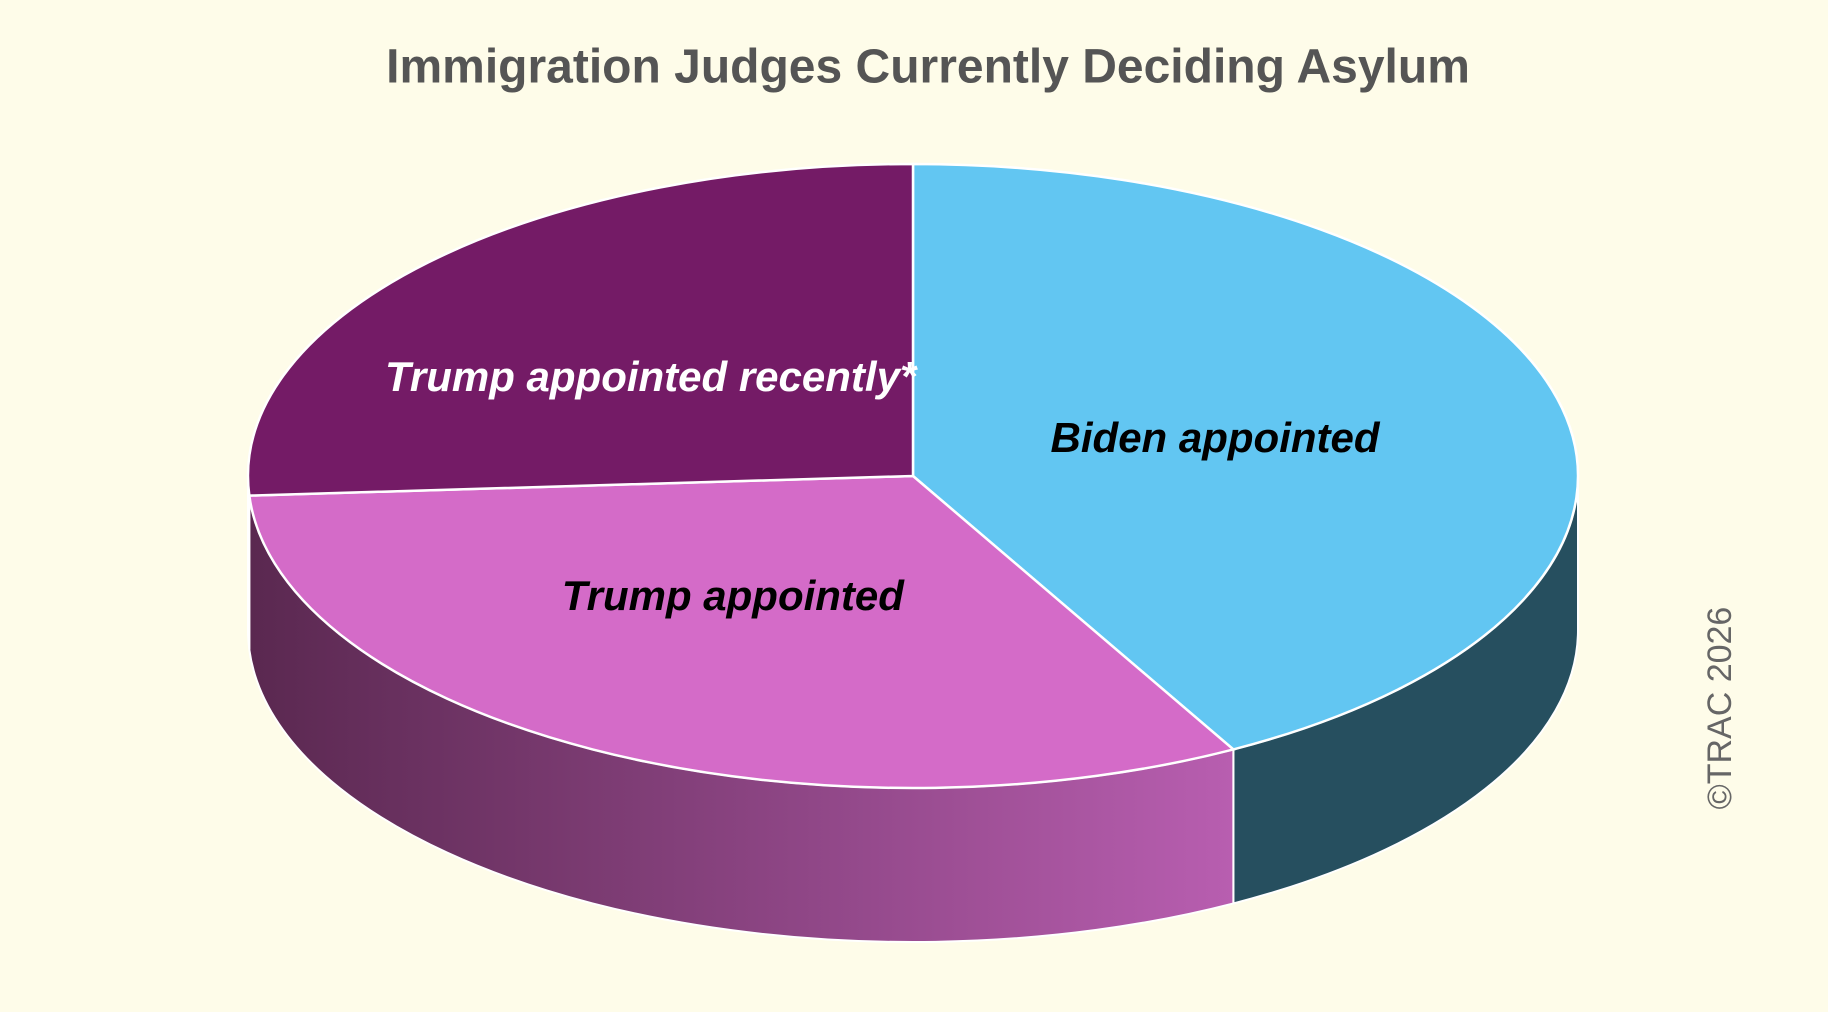 Image resolution: width=1828 pixels, height=1012 pixels. Describe the element at coordinates (1720, 708) in the screenshot. I see `credit: ©TRAC 2026` at that location.